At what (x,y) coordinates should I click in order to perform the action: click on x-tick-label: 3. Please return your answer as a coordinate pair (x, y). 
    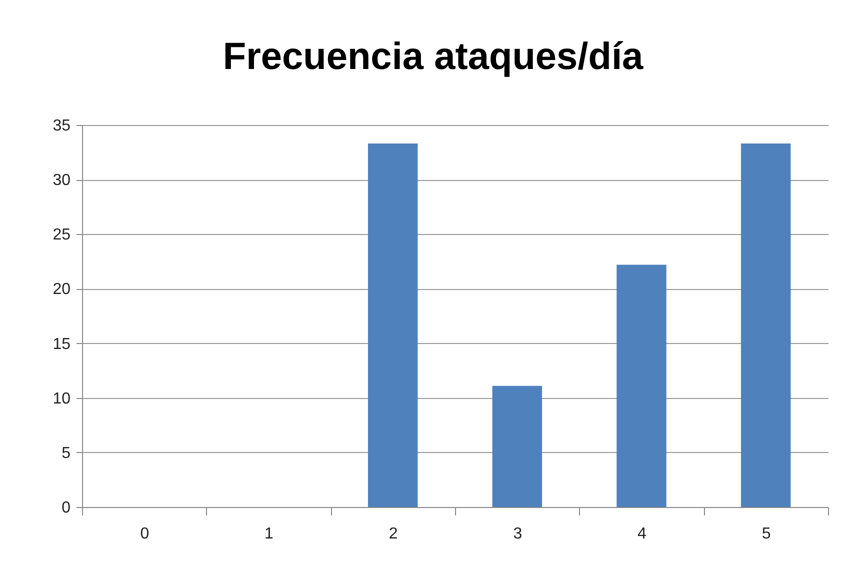
    Looking at the image, I should click on (517, 534).